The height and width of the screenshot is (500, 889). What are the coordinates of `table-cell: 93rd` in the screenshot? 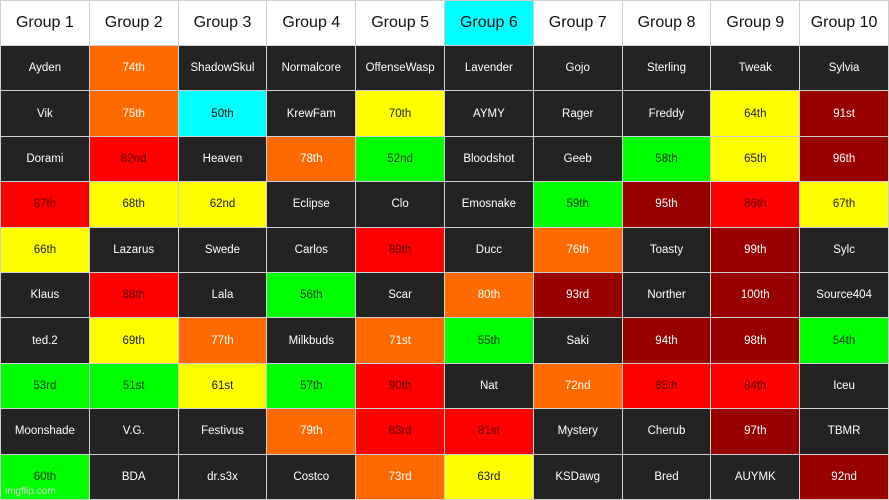 It's located at (578, 296).